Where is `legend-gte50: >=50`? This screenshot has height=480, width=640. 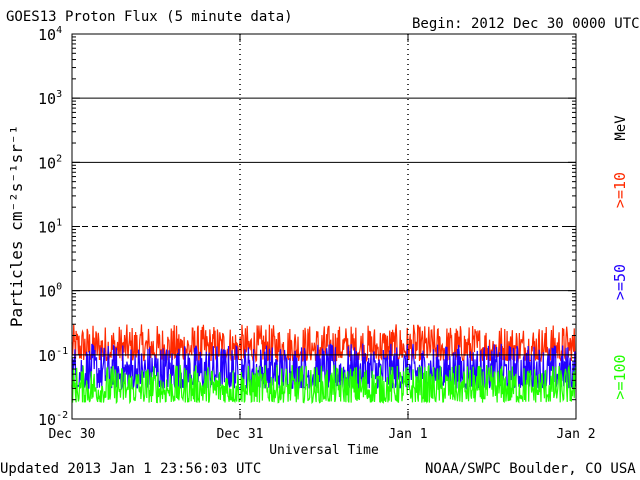 legend-gte50: >=50 is located at coordinates (620, 282).